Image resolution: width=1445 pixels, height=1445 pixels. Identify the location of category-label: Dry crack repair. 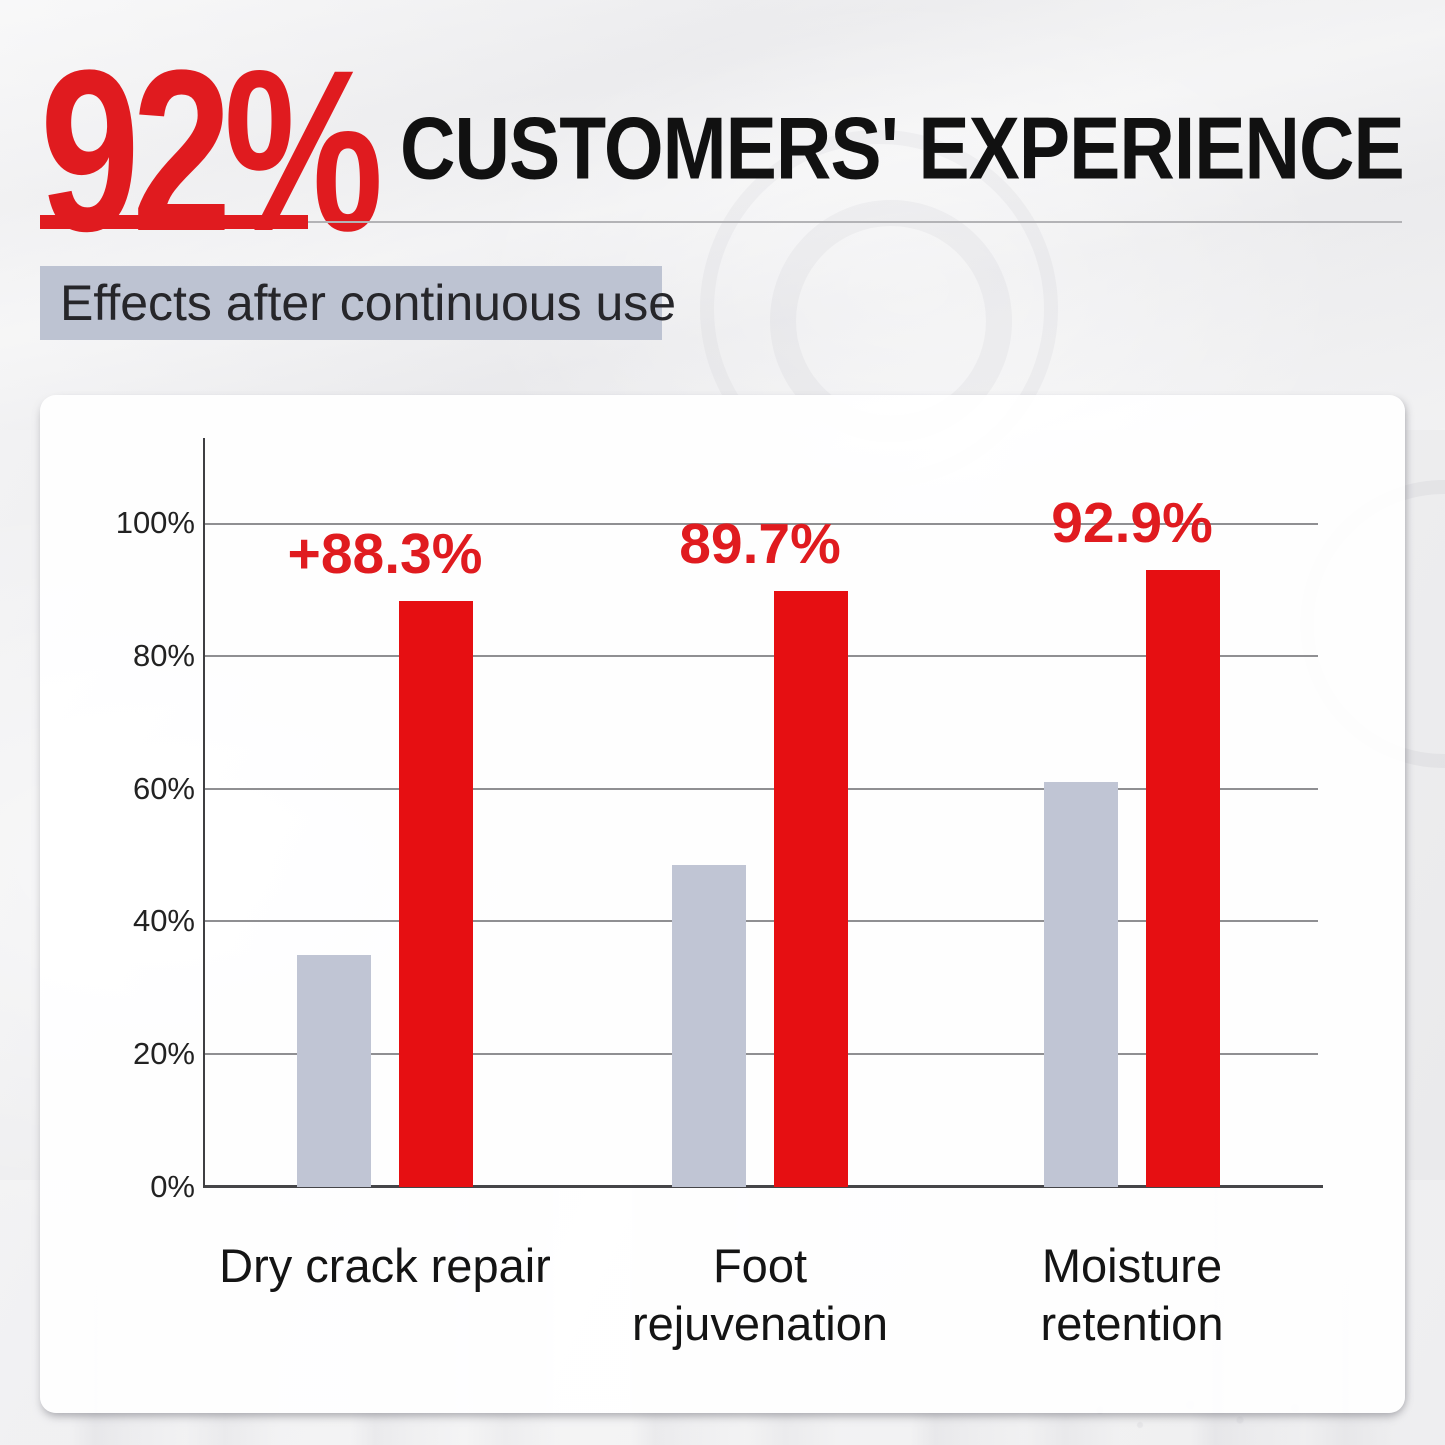
(385, 1265).